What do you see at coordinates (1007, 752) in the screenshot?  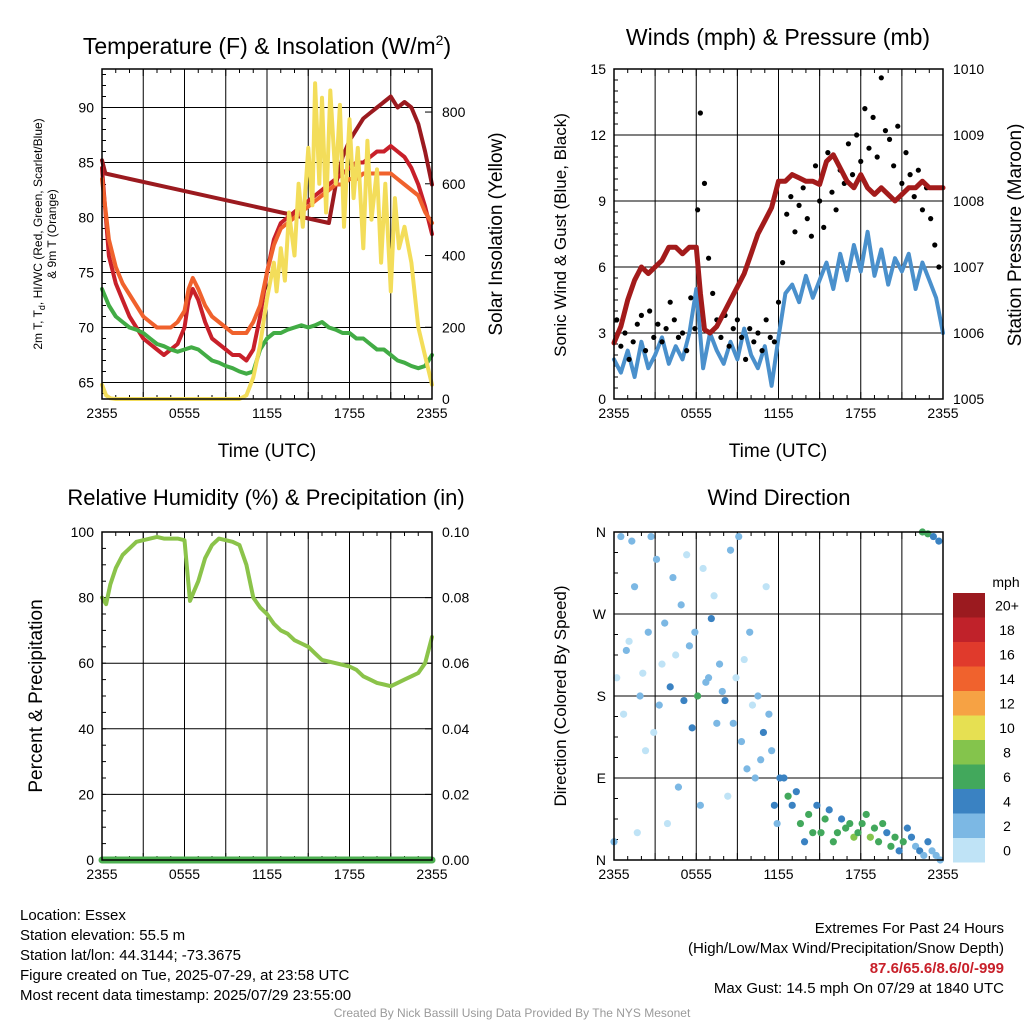 I see `legend-label: 8` at bounding box center [1007, 752].